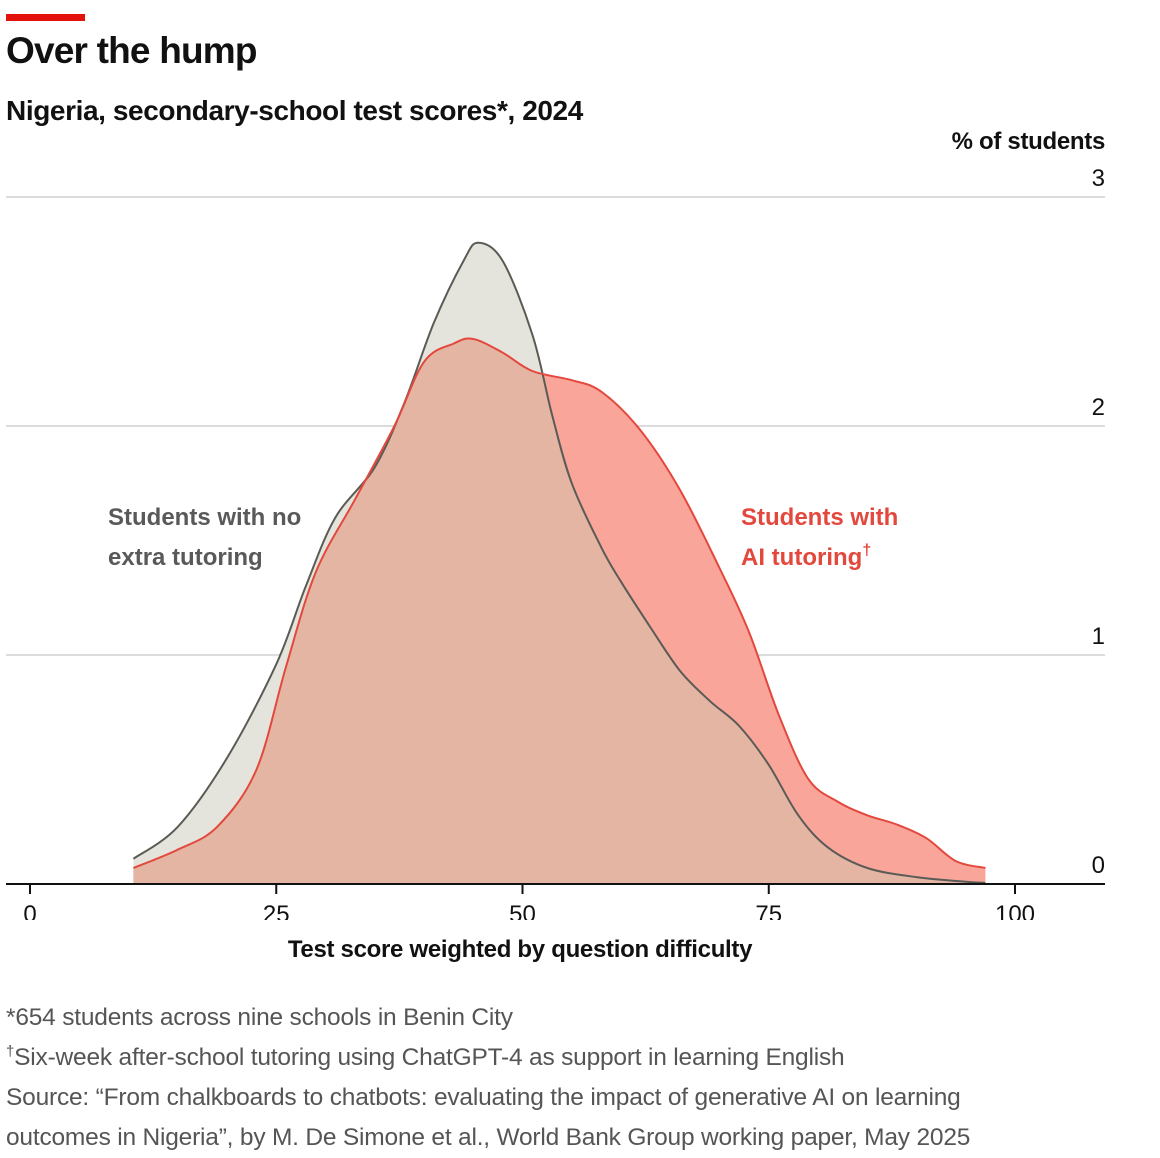  Describe the element at coordinates (1098, 865) in the screenshot. I see `y-tick-label-0: 0` at that location.